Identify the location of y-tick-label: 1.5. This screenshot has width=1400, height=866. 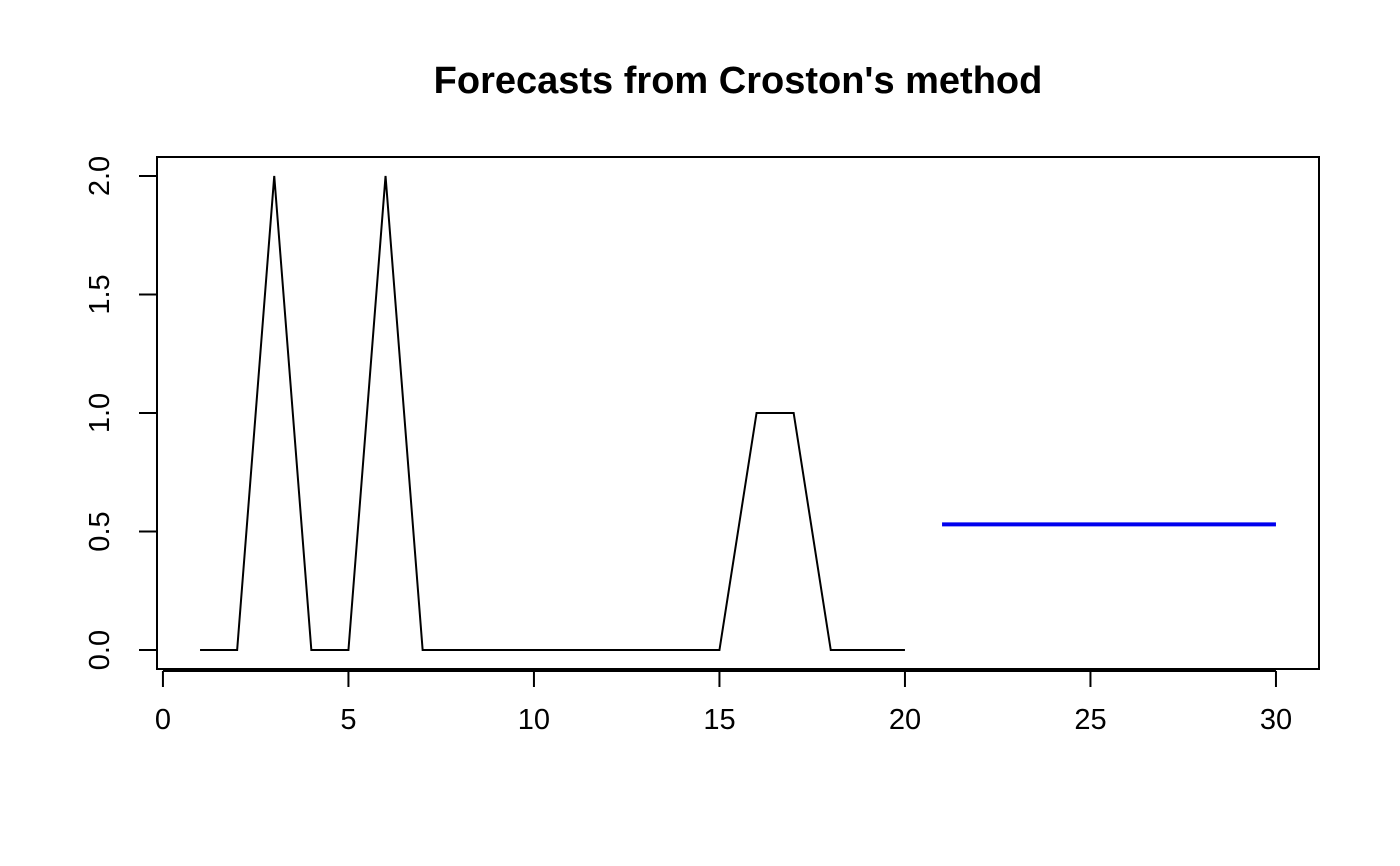
(100, 294).